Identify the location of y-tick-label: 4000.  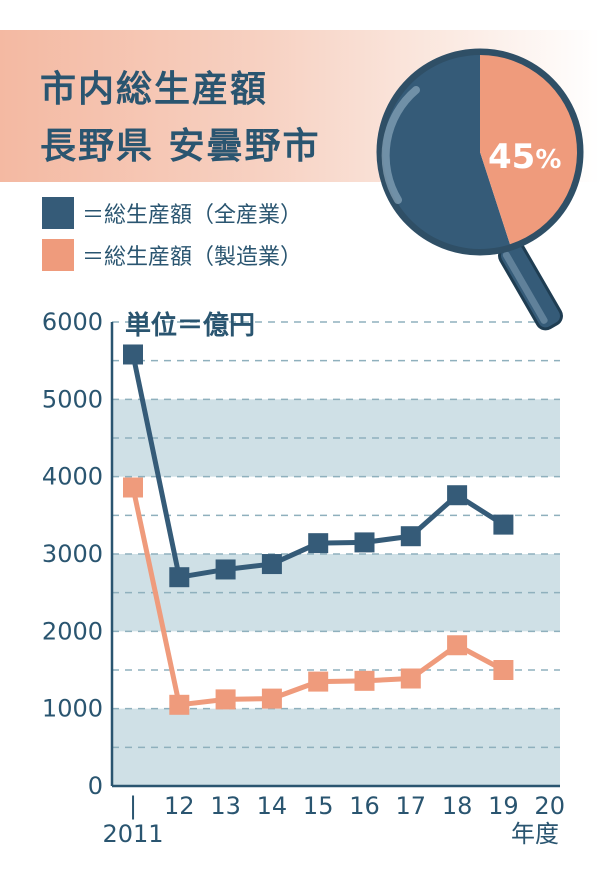
(72, 477).